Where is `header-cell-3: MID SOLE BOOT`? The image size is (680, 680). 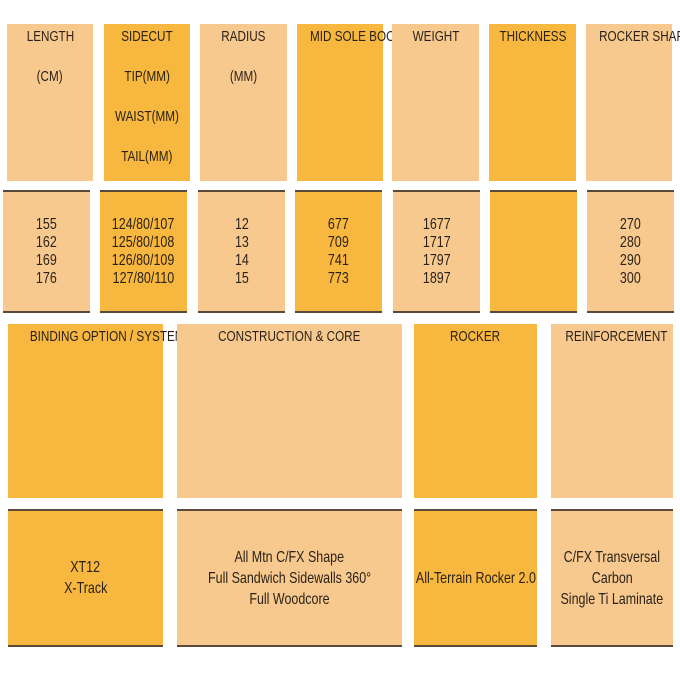 header-cell-3: MID SOLE BOOT is located at coordinates (349, 102).